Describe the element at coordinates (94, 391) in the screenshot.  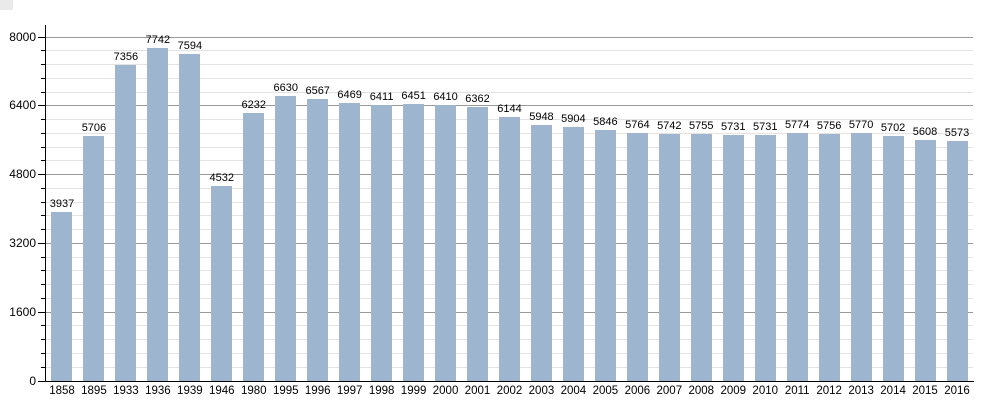
I see `x-axis-tick-label: 1895` at that location.